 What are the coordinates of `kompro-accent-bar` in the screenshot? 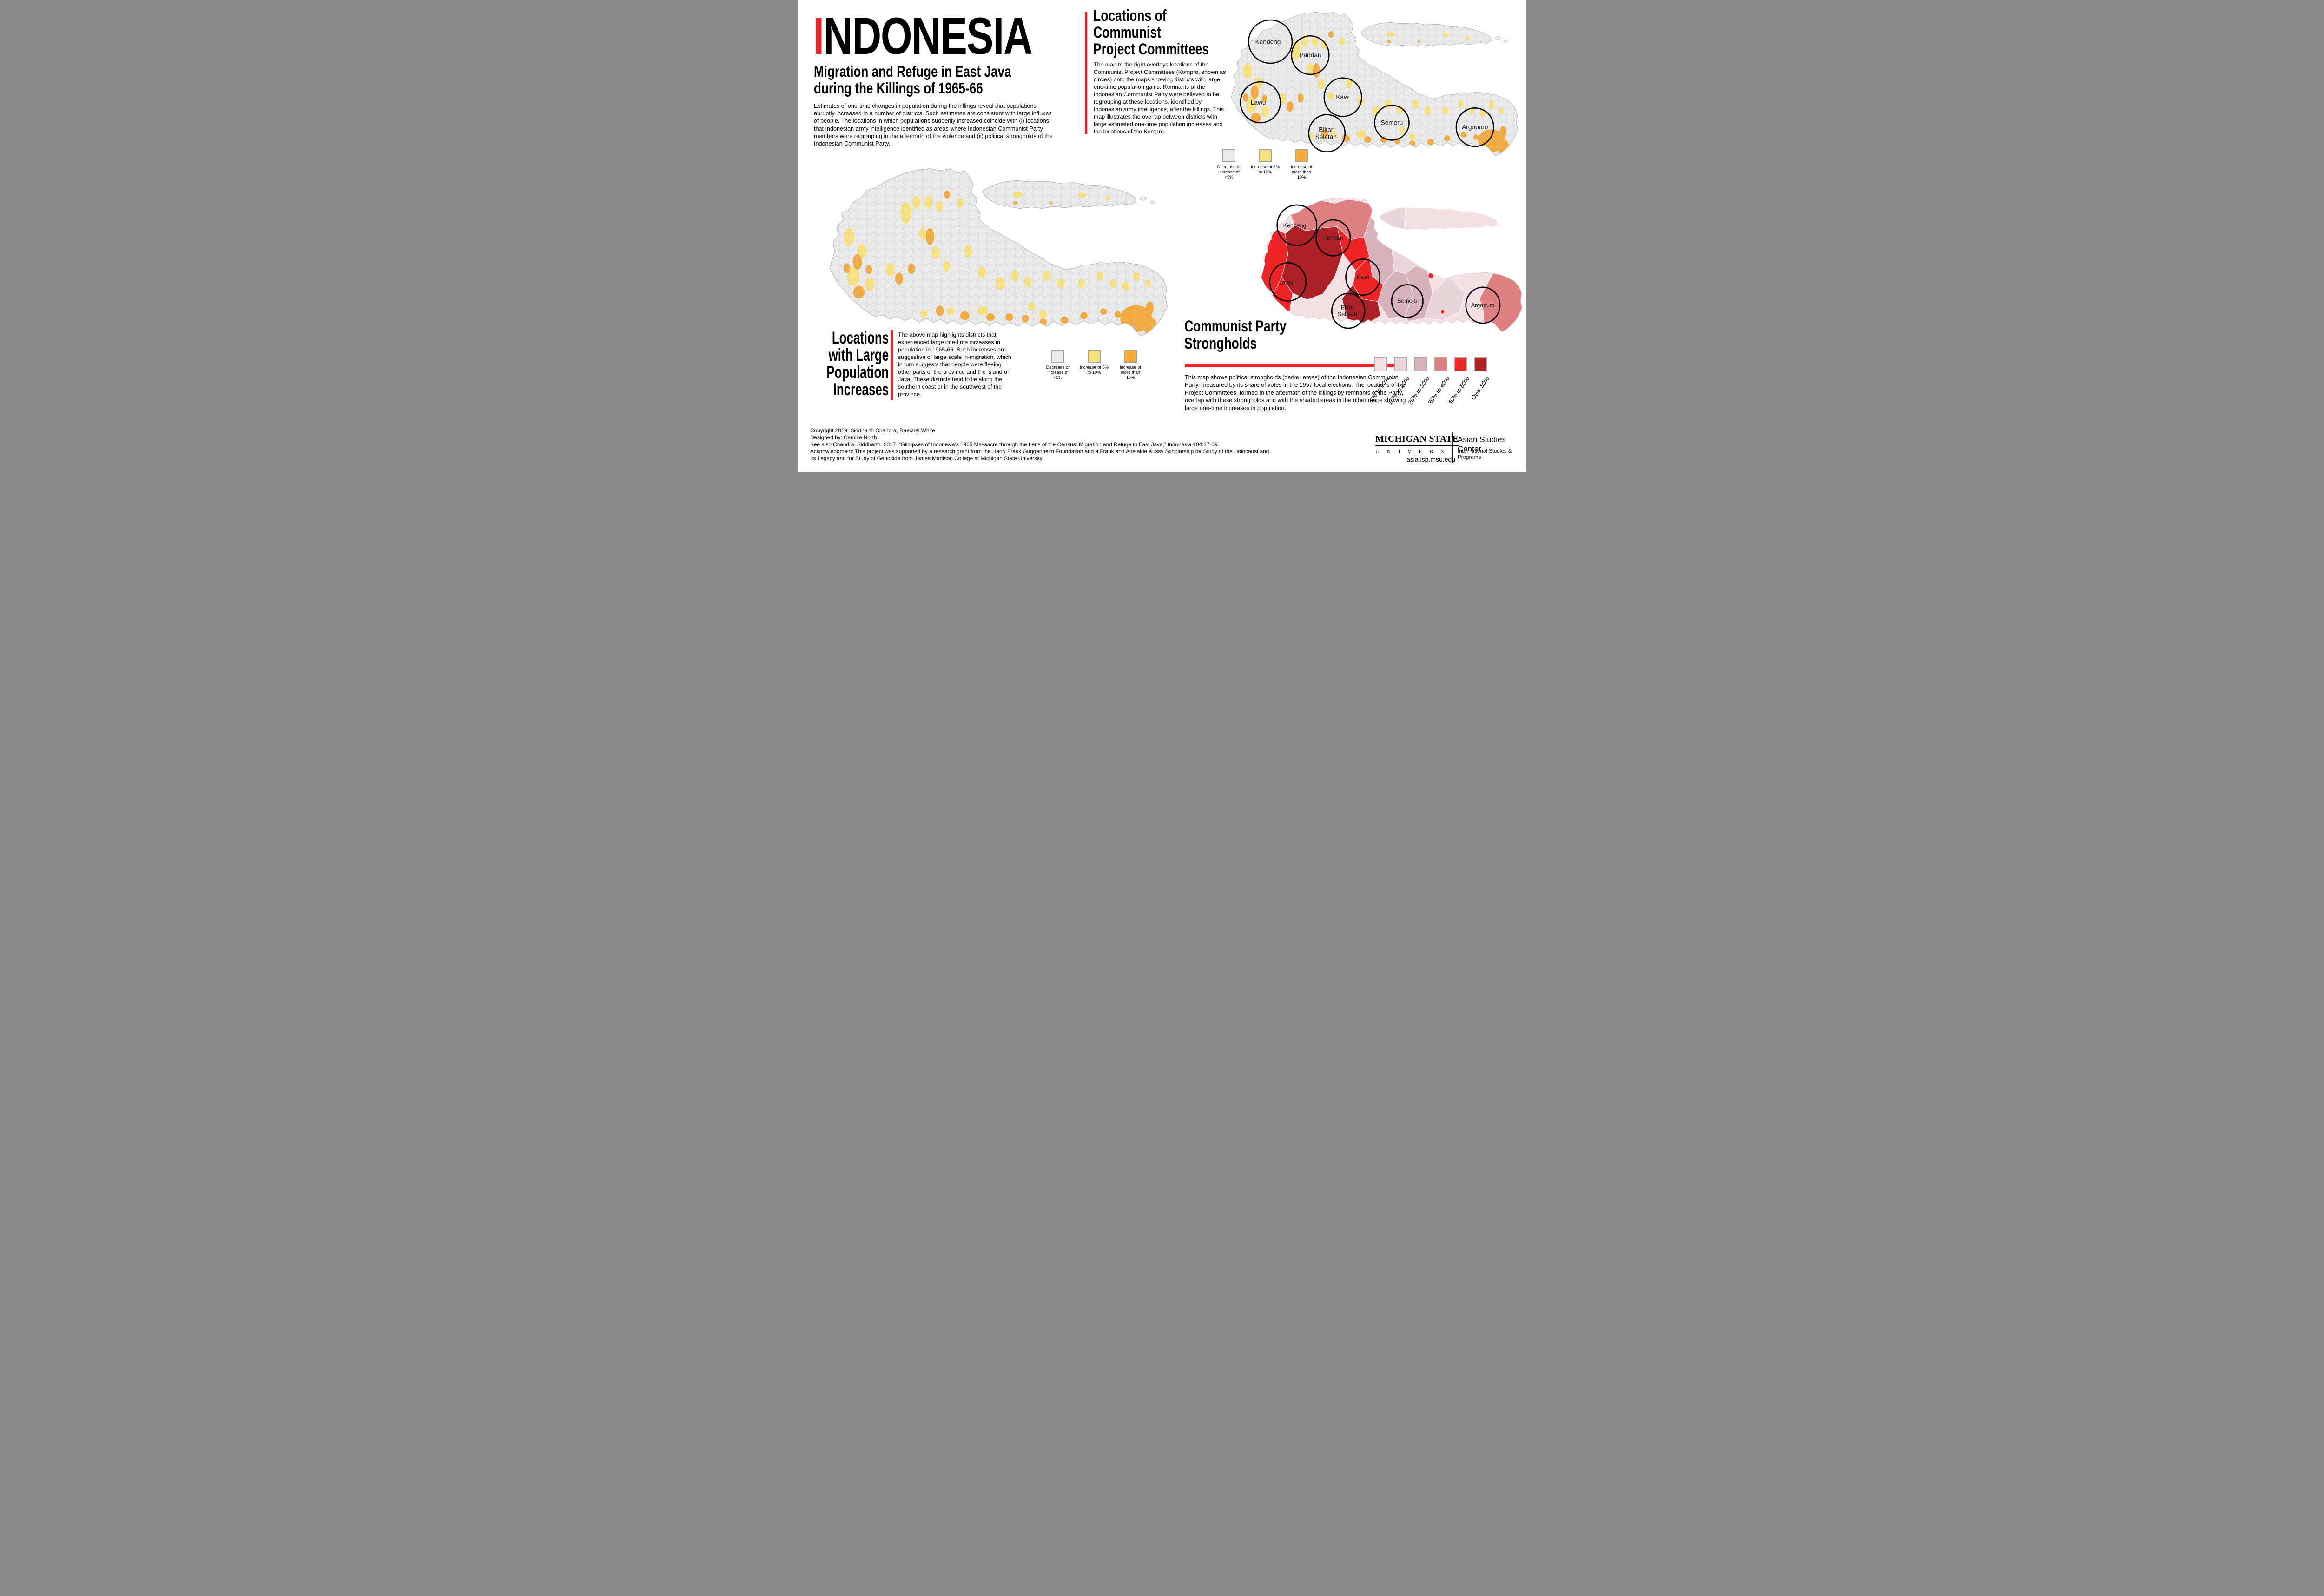 It's located at (1086, 73).